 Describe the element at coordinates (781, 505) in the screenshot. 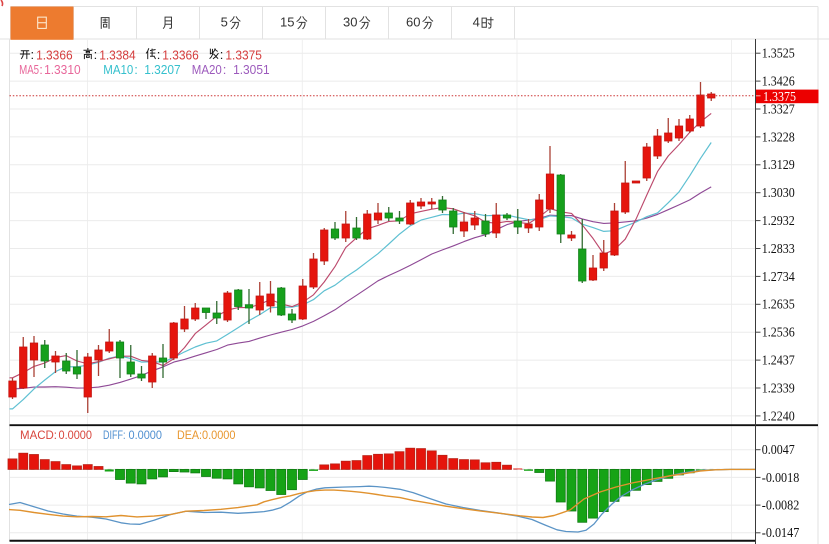

I see `svg-text: -0.0082` at that location.